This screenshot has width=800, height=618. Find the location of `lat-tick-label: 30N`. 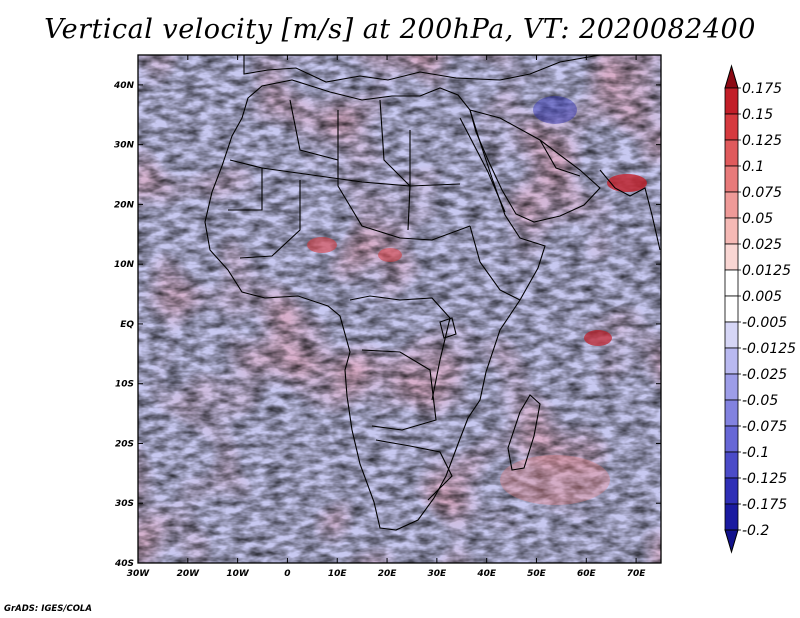

lat-tick-label: 30N is located at coordinates (124, 146).